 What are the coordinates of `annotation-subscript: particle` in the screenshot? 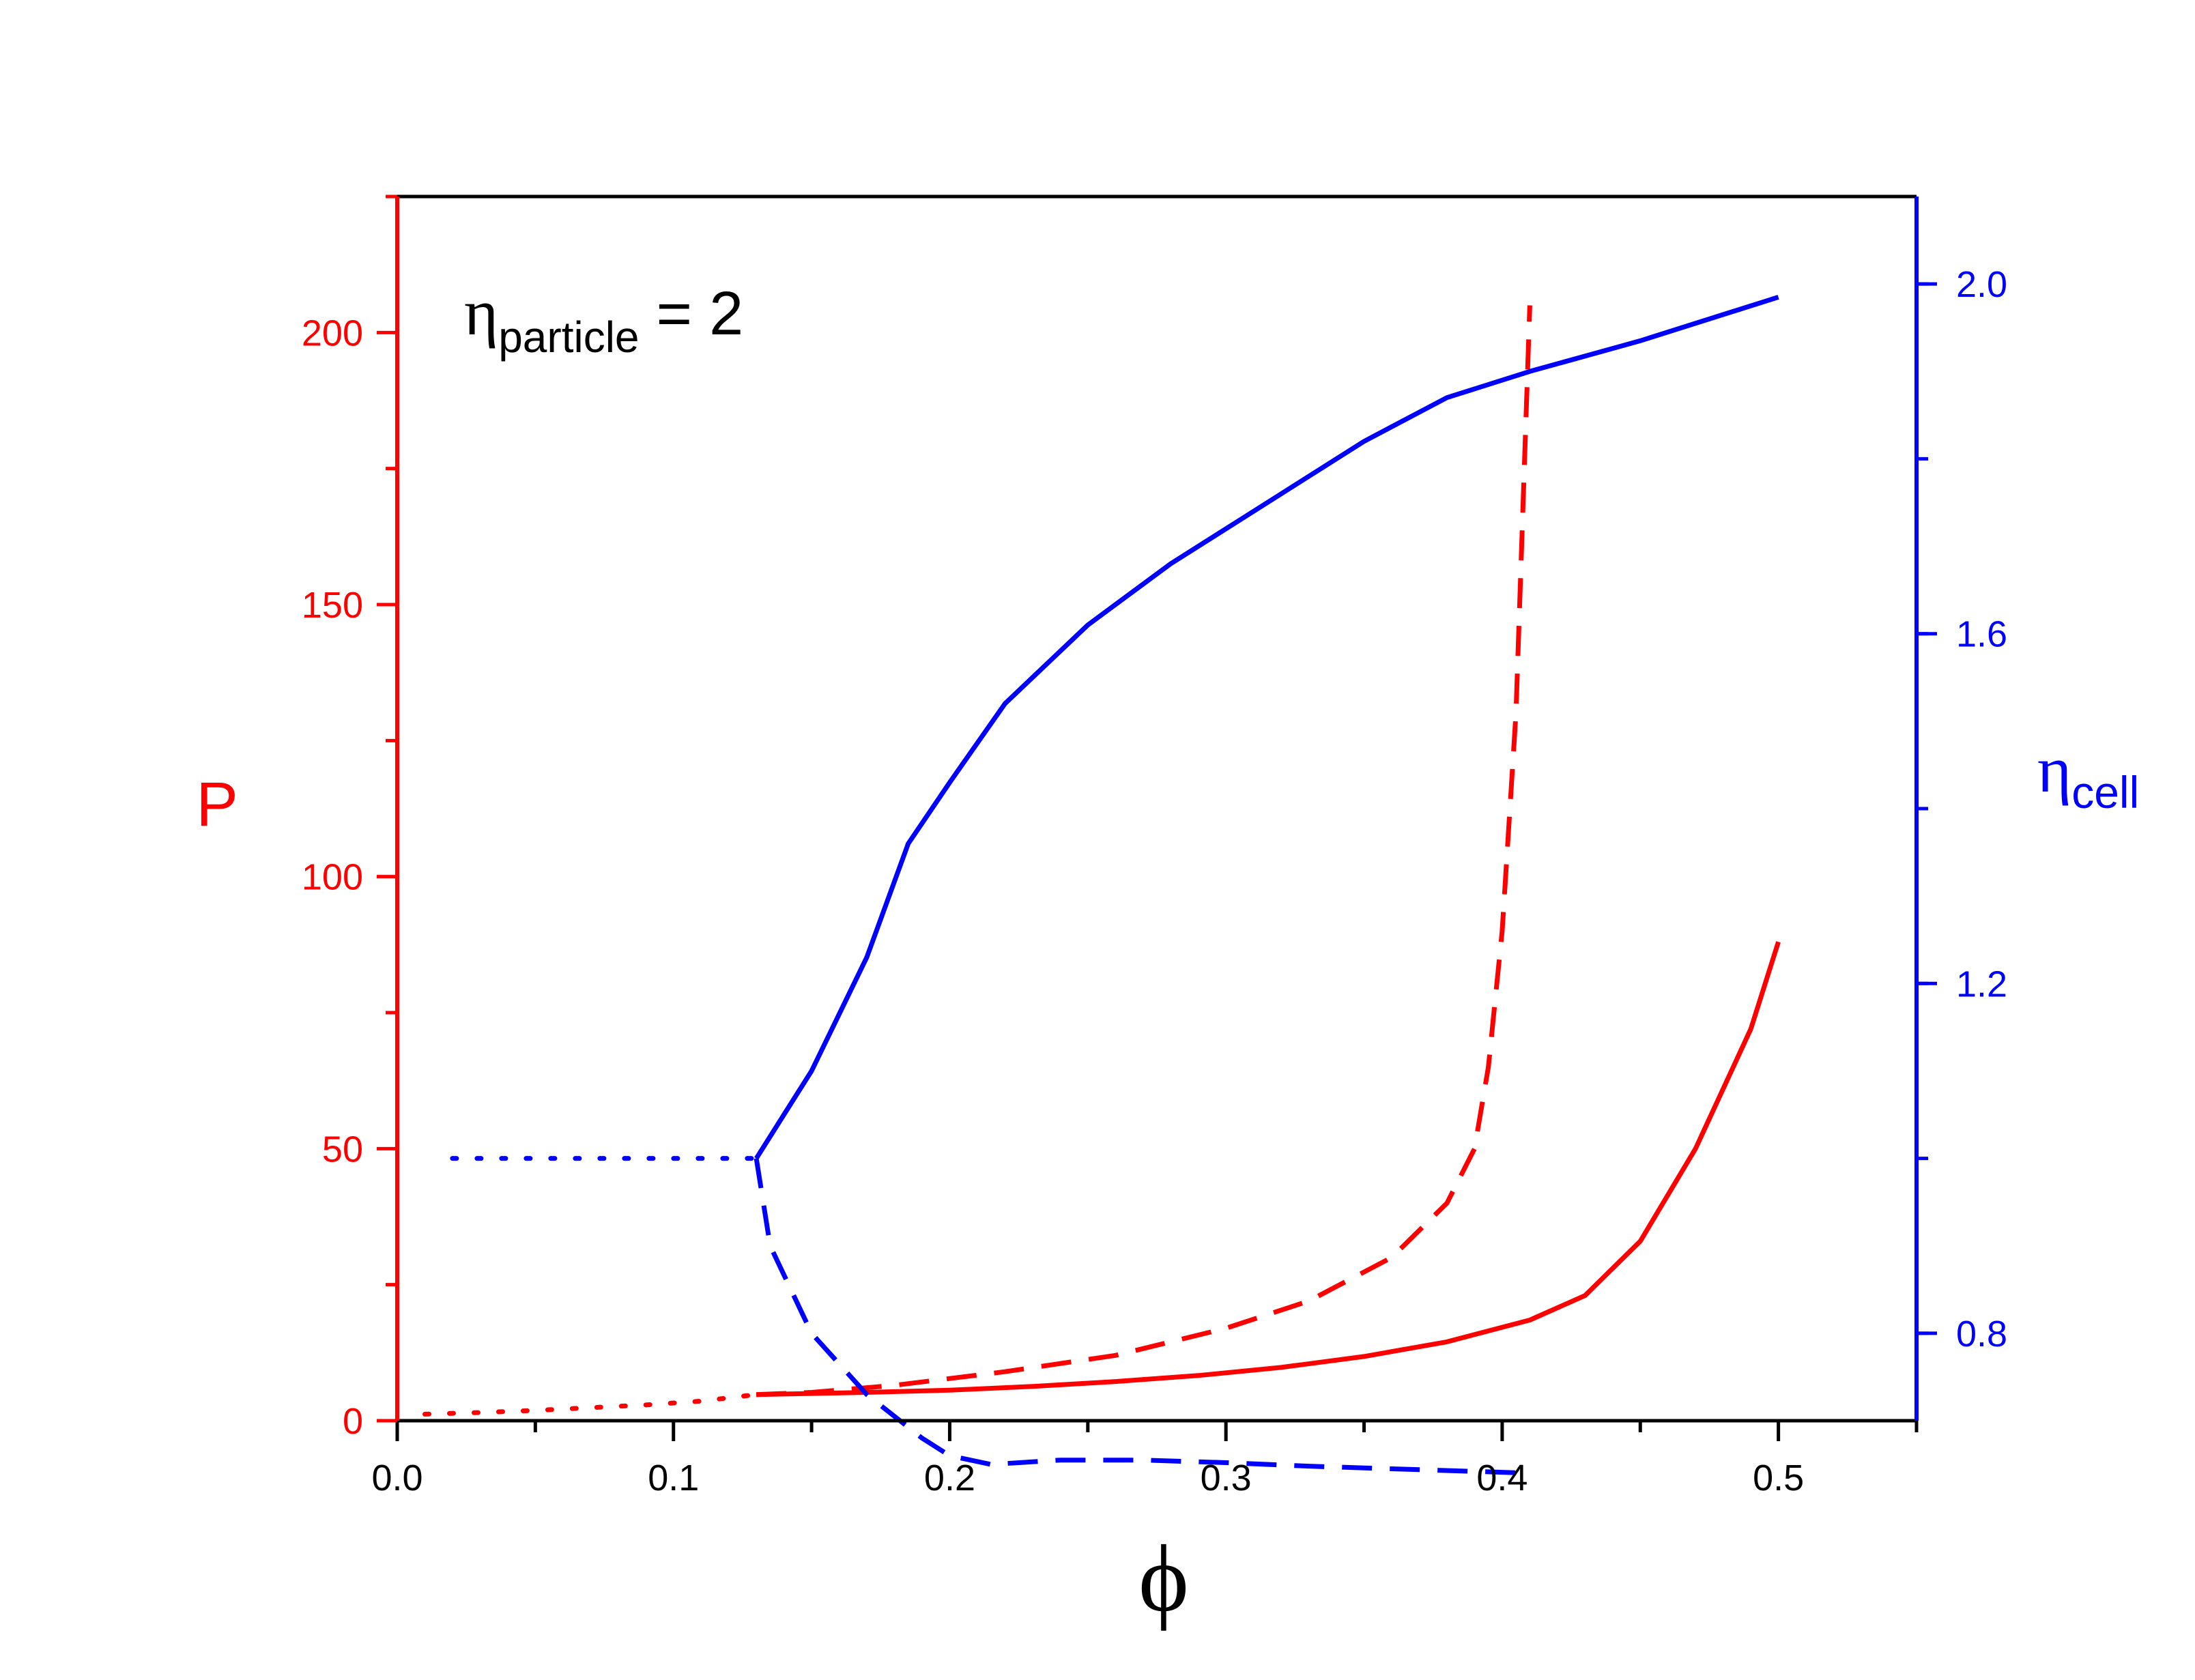 It's located at (568, 337).